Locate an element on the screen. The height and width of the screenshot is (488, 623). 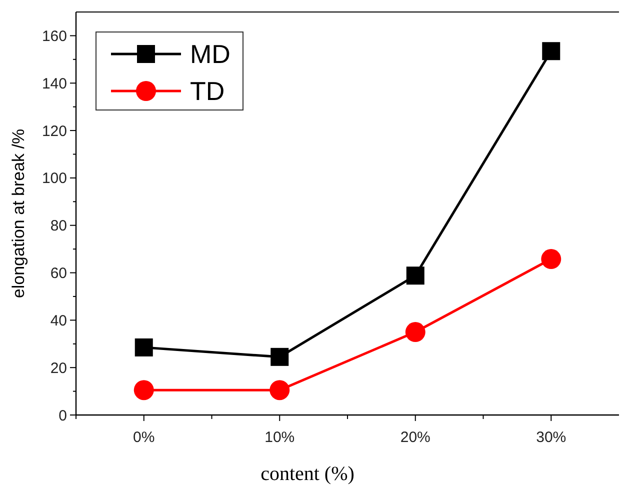
y-tick-label: 20 is located at coordinates (58, 368).